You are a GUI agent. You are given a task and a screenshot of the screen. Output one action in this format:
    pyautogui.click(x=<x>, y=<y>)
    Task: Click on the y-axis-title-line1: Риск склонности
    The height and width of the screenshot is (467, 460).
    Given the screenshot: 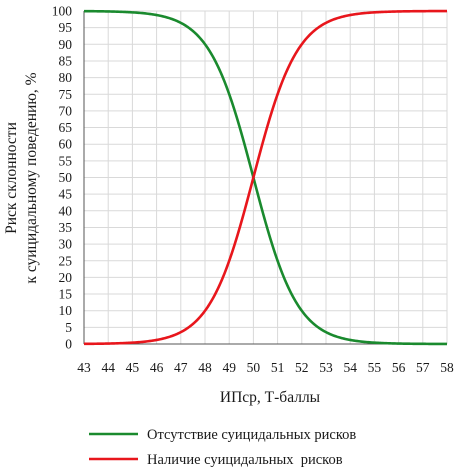 What is the action you would take?
    pyautogui.click(x=11, y=178)
    